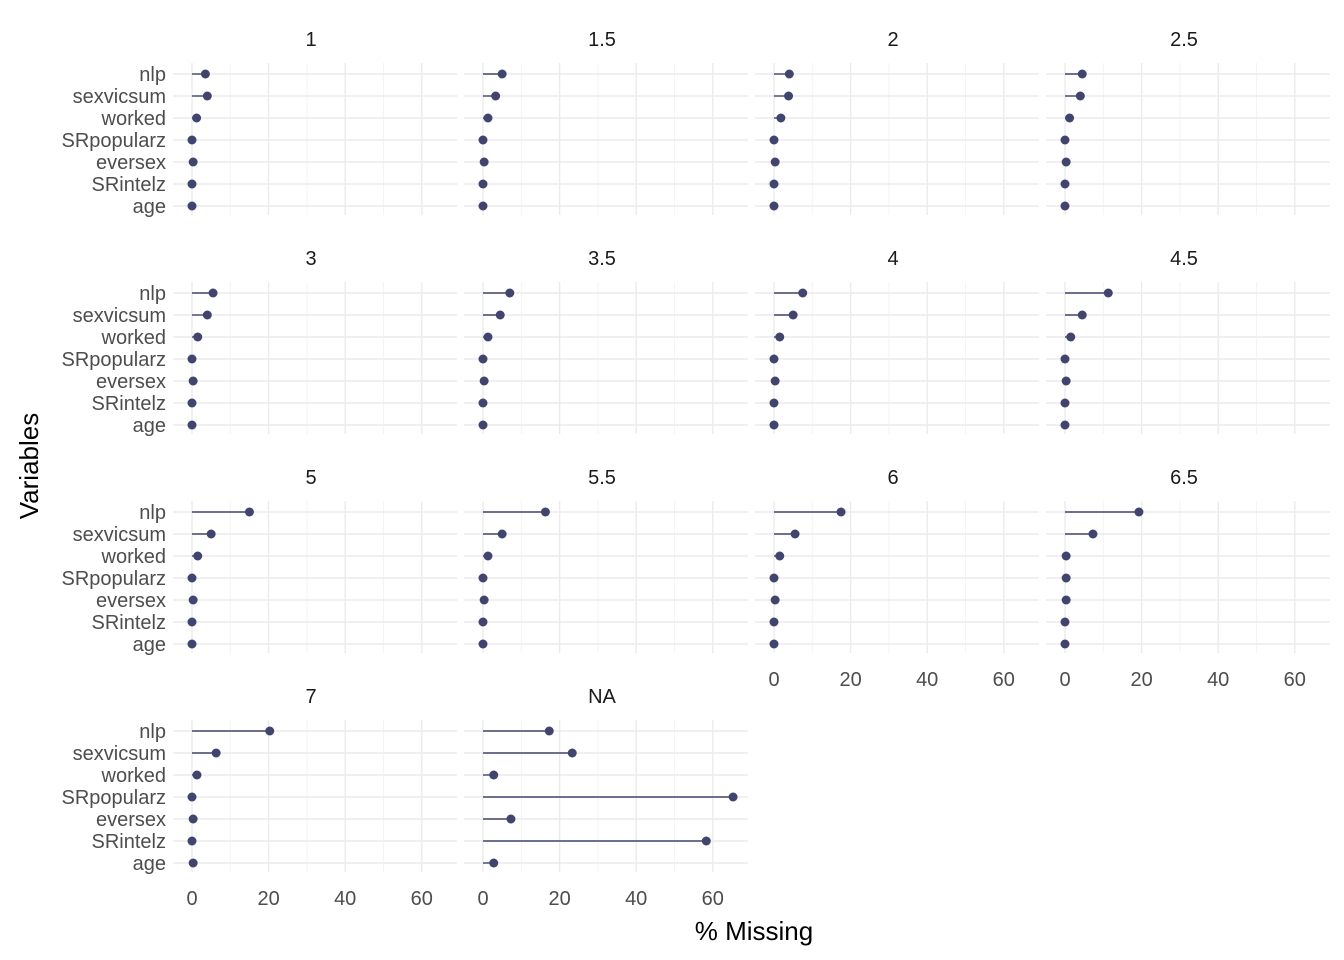 This screenshot has width=1344, height=960. Describe the element at coordinates (1184, 259) in the screenshot. I see `facet-strip-label: 4.5` at that location.